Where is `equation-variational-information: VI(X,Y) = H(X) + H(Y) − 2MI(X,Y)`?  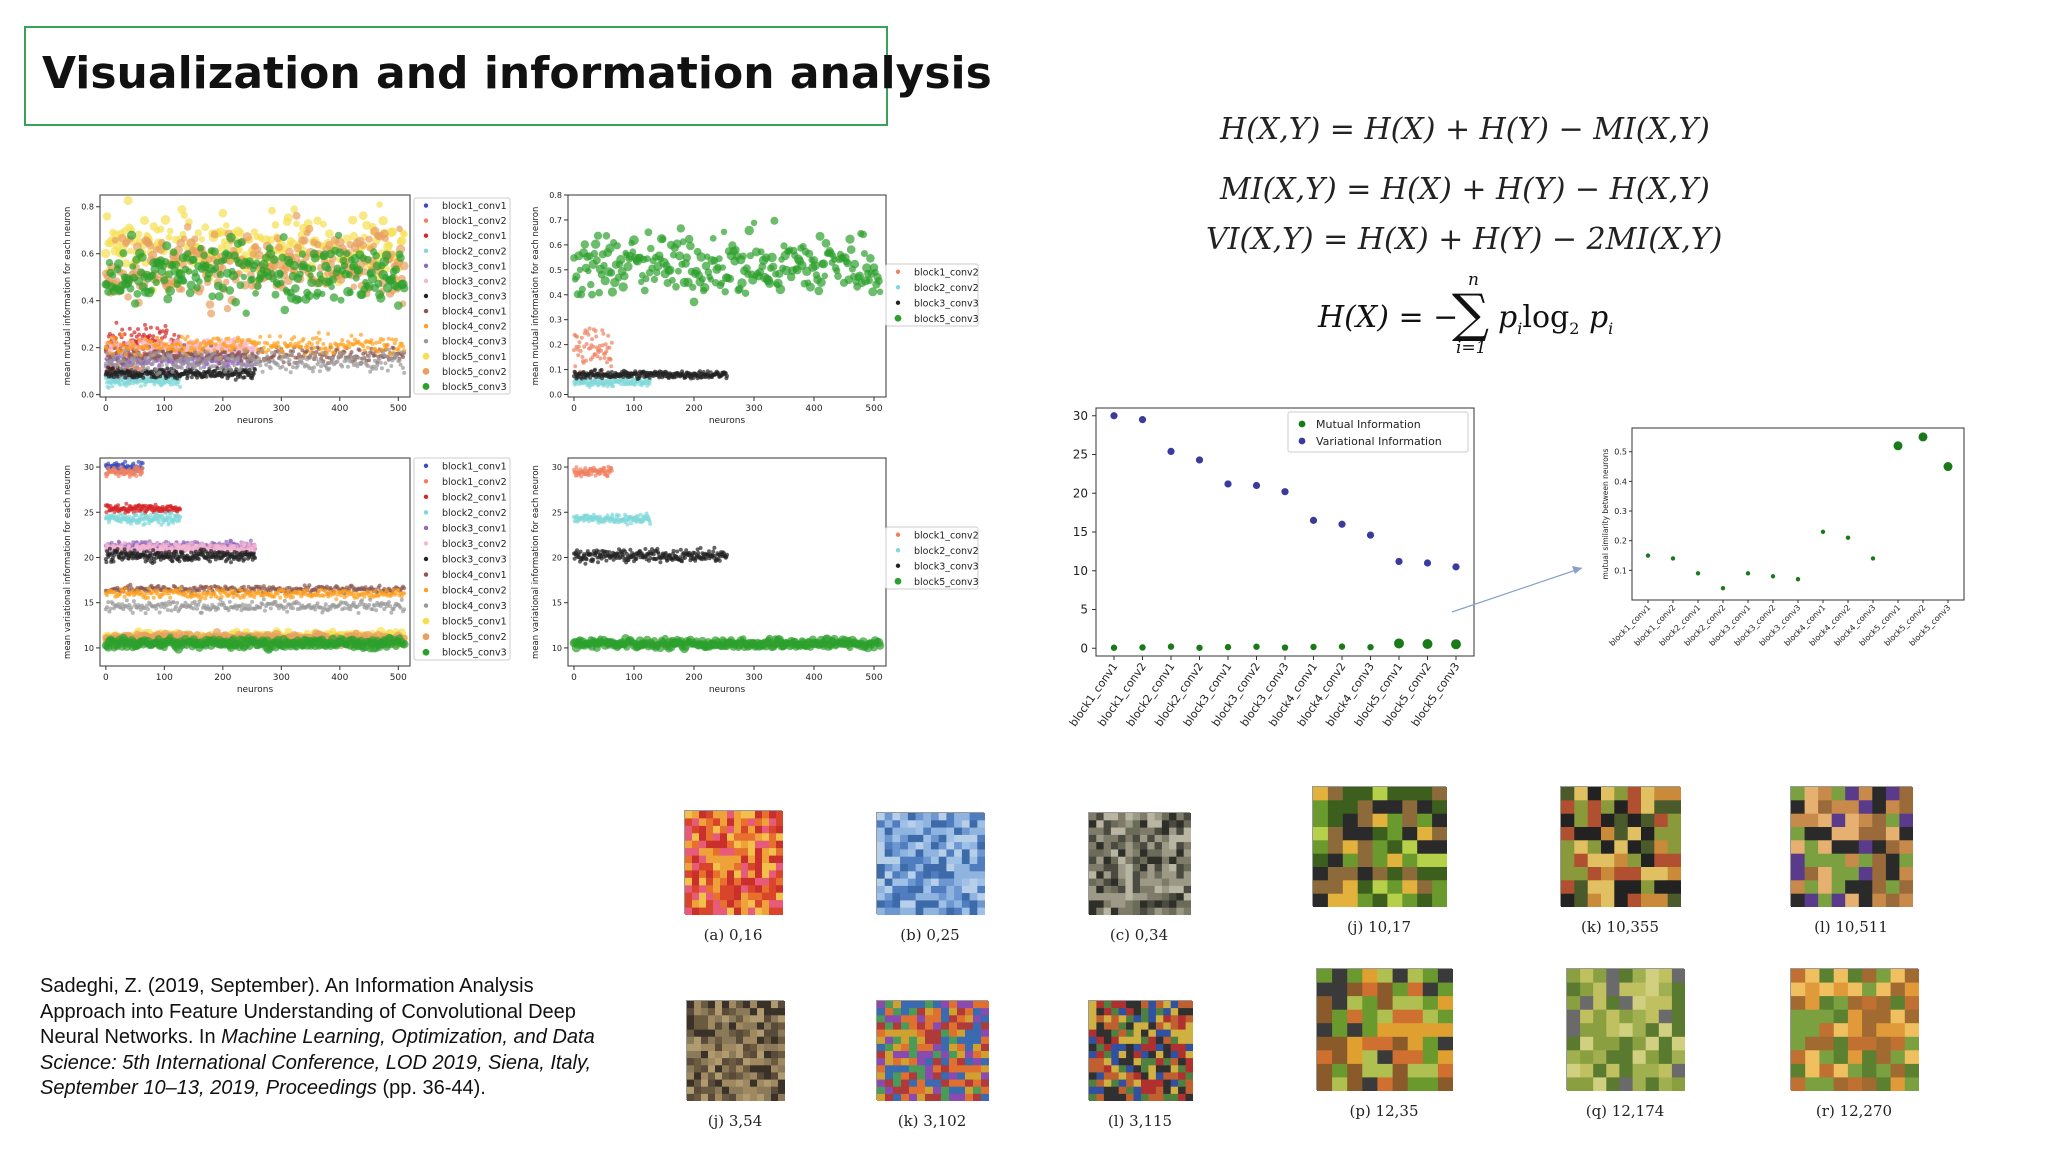 equation-variational-information: VI(X,Y) = H(X) + H(Y) − 2MI(X,Y) is located at coordinates (1464, 239).